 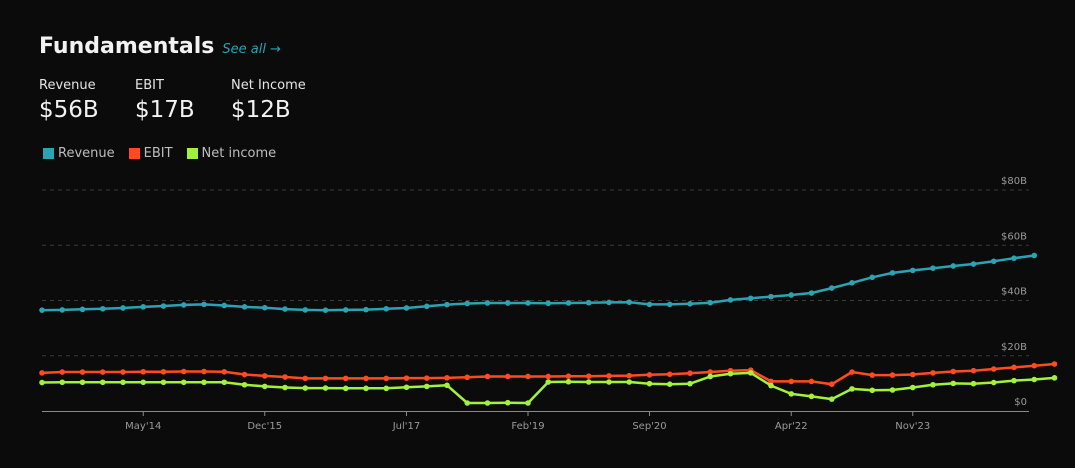 What do you see at coordinates (150, 153) in the screenshot?
I see `legend-item-ebit: EBIT` at bounding box center [150, 153].